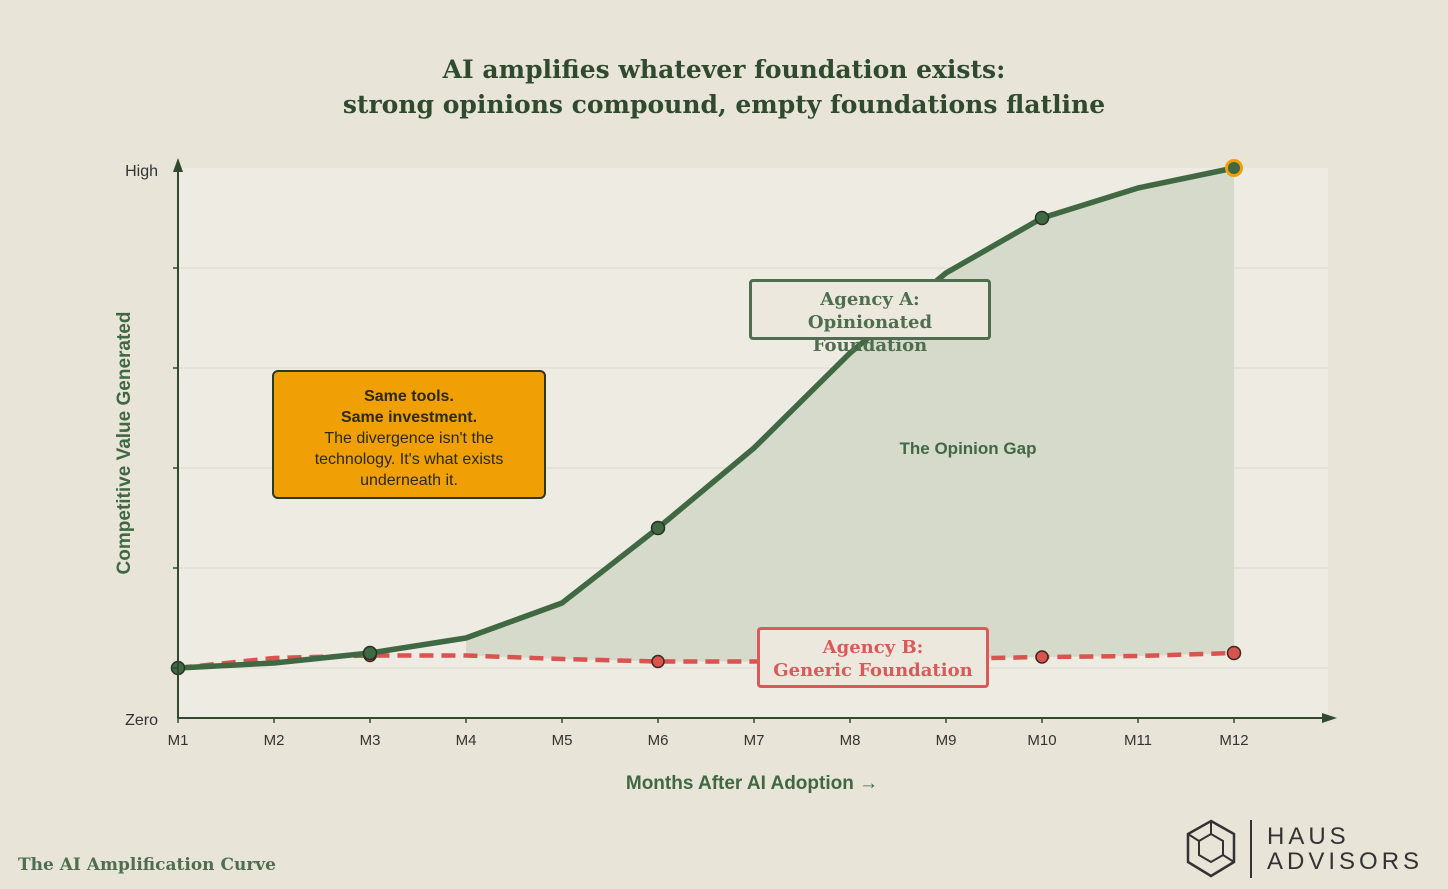 This screenshot has width=1448, height=889. Describe the element at coordinates (1211, 848) in the screenshot. I see `hexagon-cube-icon` at that location.